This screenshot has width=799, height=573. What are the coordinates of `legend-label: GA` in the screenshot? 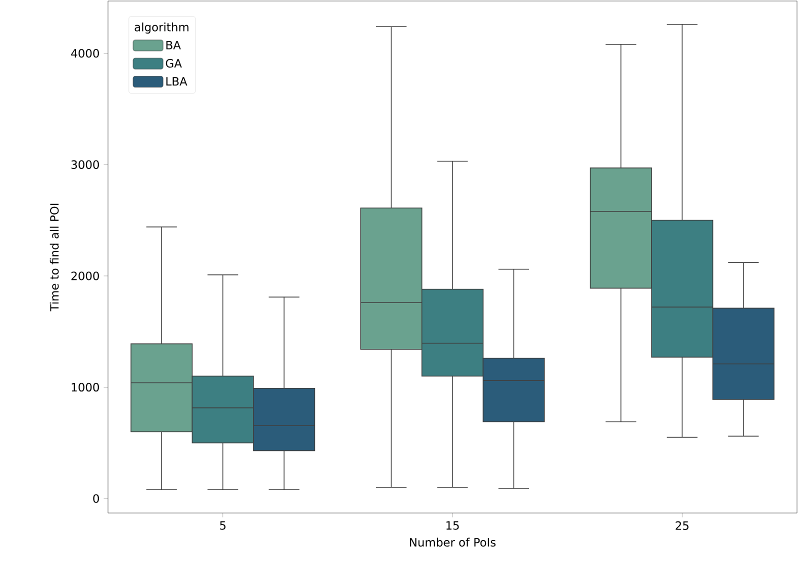 It's located at (174, 63).